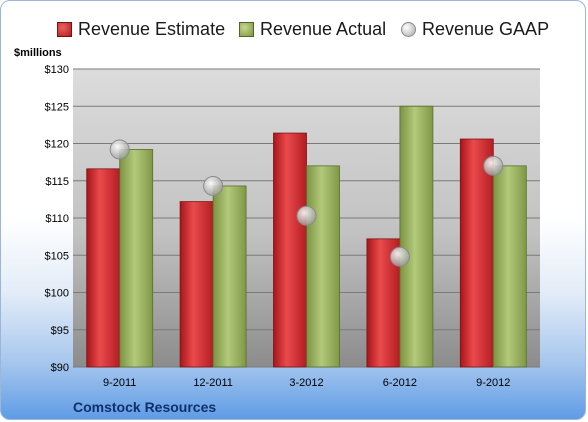  I want to click on y-tick-label: $130, so click(57, 70).